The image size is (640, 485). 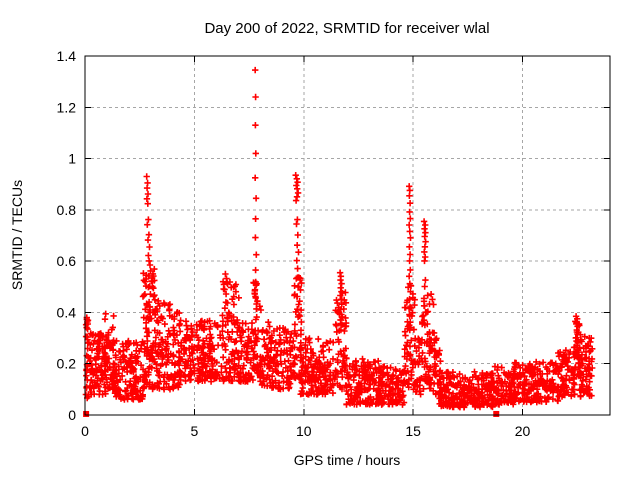 I want to click on x-tick-label: 0, so click(x=85, y=431).